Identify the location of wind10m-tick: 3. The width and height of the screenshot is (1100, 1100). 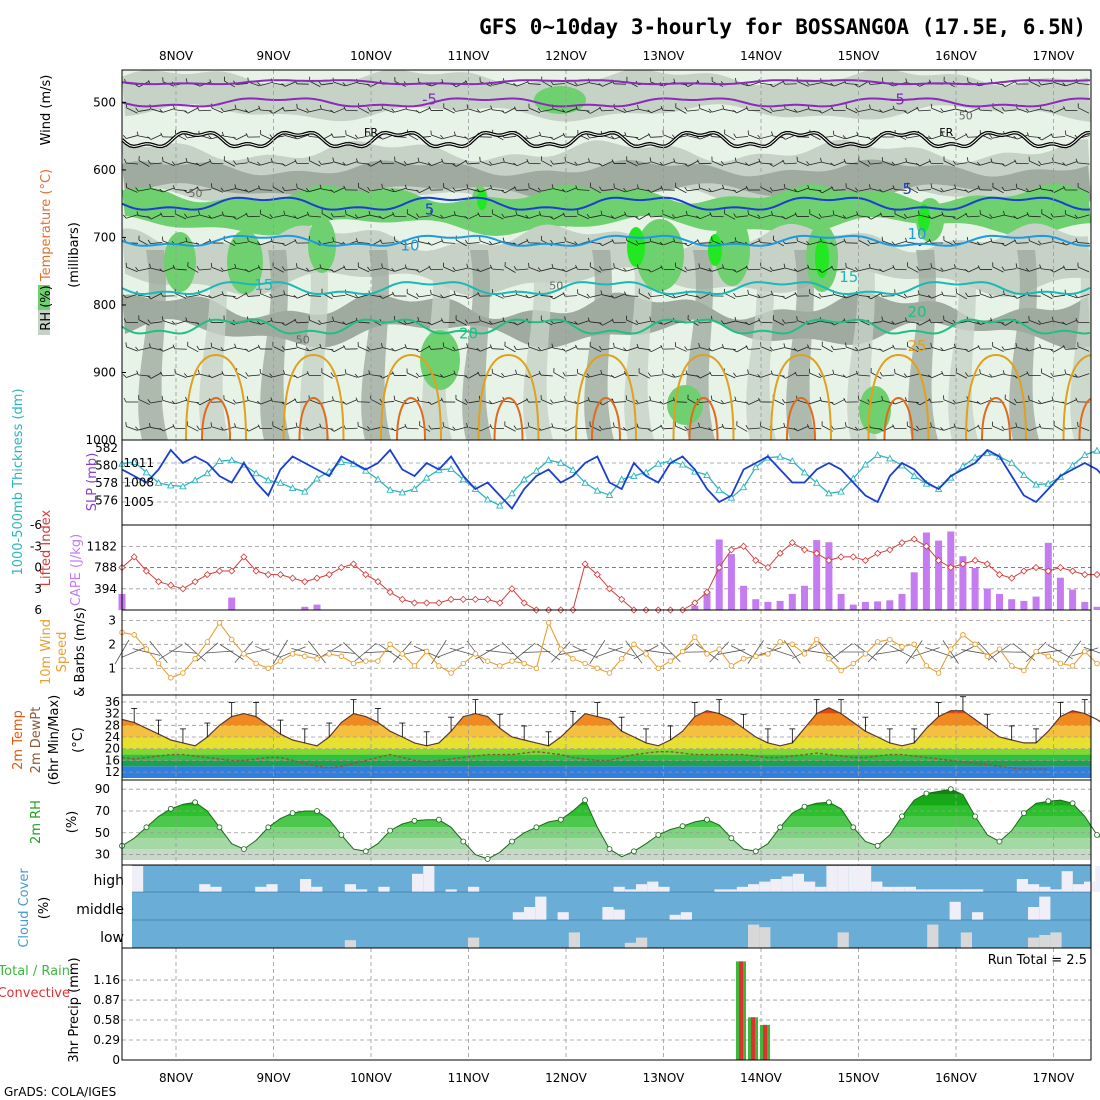
(112, 620).